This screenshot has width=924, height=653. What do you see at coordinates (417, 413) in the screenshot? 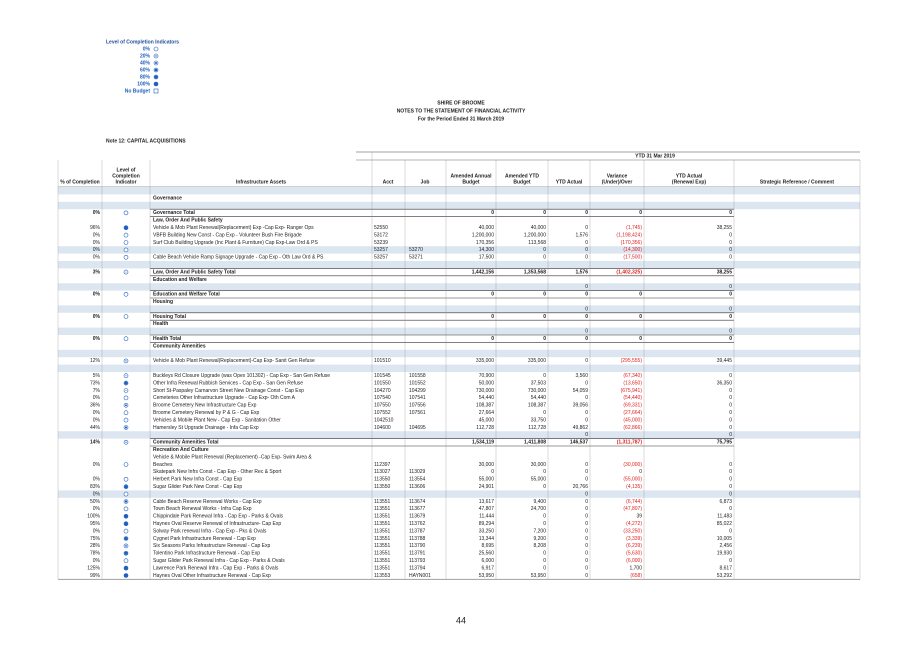
I see `cell: 107561` at bounding box center [417, 413].